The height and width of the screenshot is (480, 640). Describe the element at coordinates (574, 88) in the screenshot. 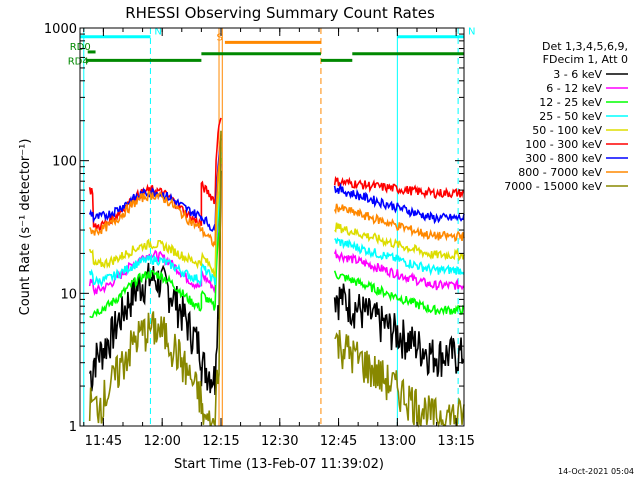

I see `legend-entry-1: 6 - 12 keV` at that location.